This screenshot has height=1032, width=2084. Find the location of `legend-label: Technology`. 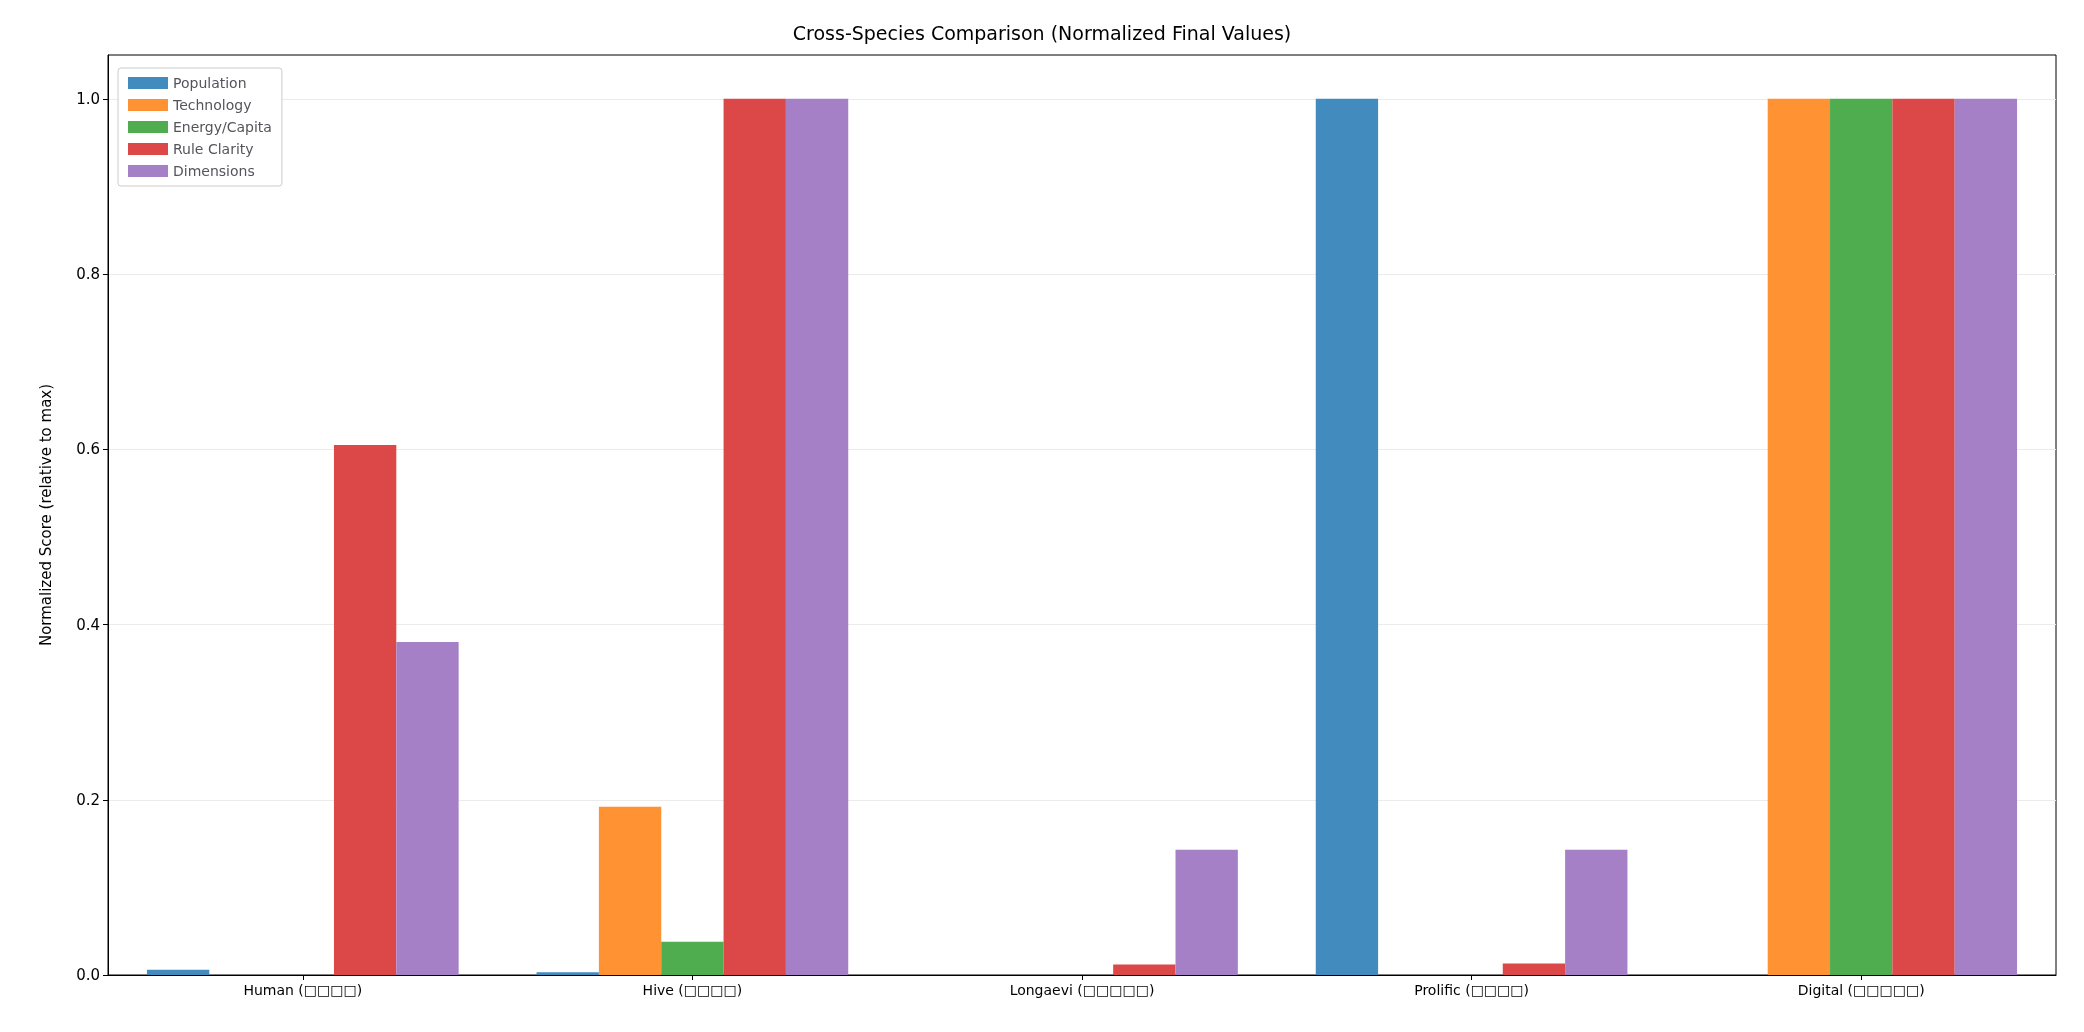

legend-label: Technology is located at coordinates (212, 105).